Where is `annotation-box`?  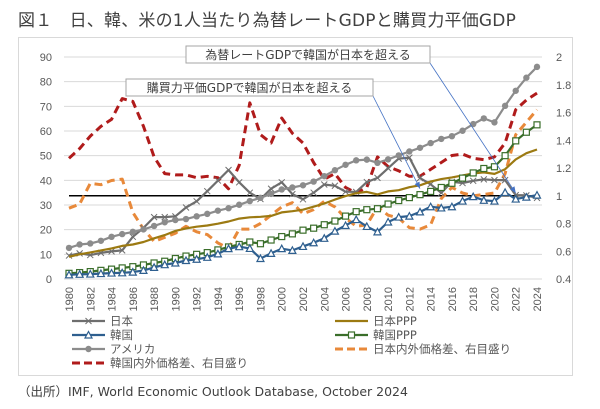
annotation-box is located at coordinates (249, 87).